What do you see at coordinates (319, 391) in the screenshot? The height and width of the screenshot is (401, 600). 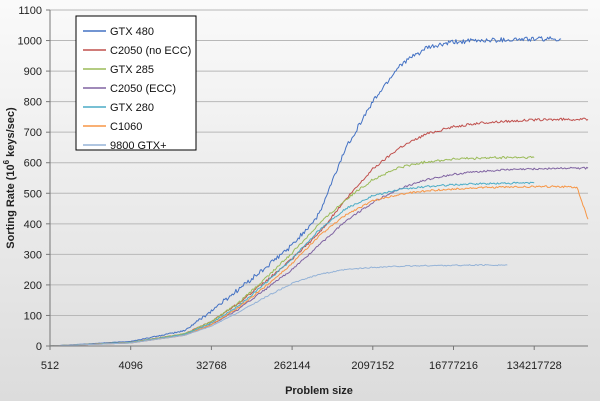 I see `x-axis-title: Problem size` at bounding box center [319, 391].